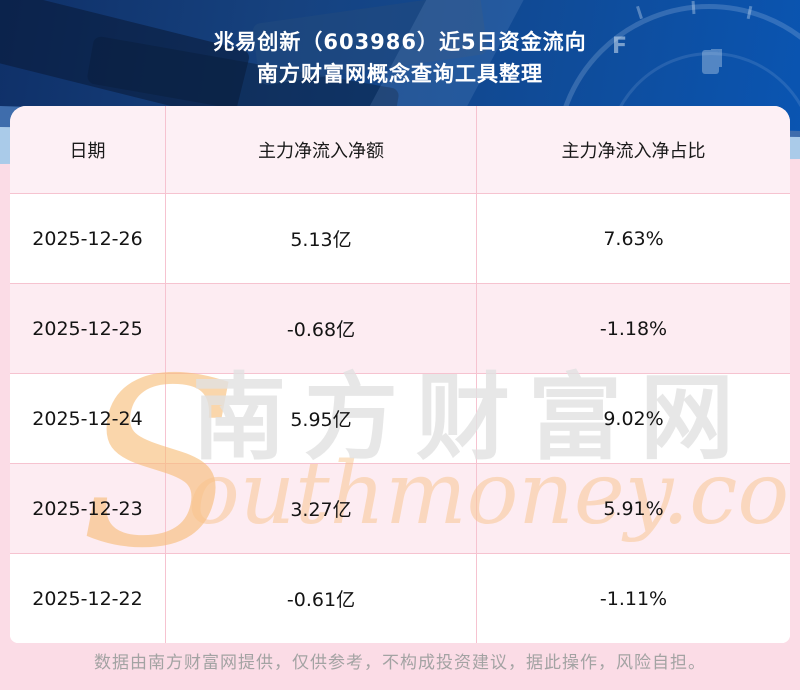 This screenshot has width=800, height=690. What do you see at coordinates (633, 418) in the screenshot?
I see `cell-net-inflow-ratio: 9.02%` at bounding box center [633, 418].